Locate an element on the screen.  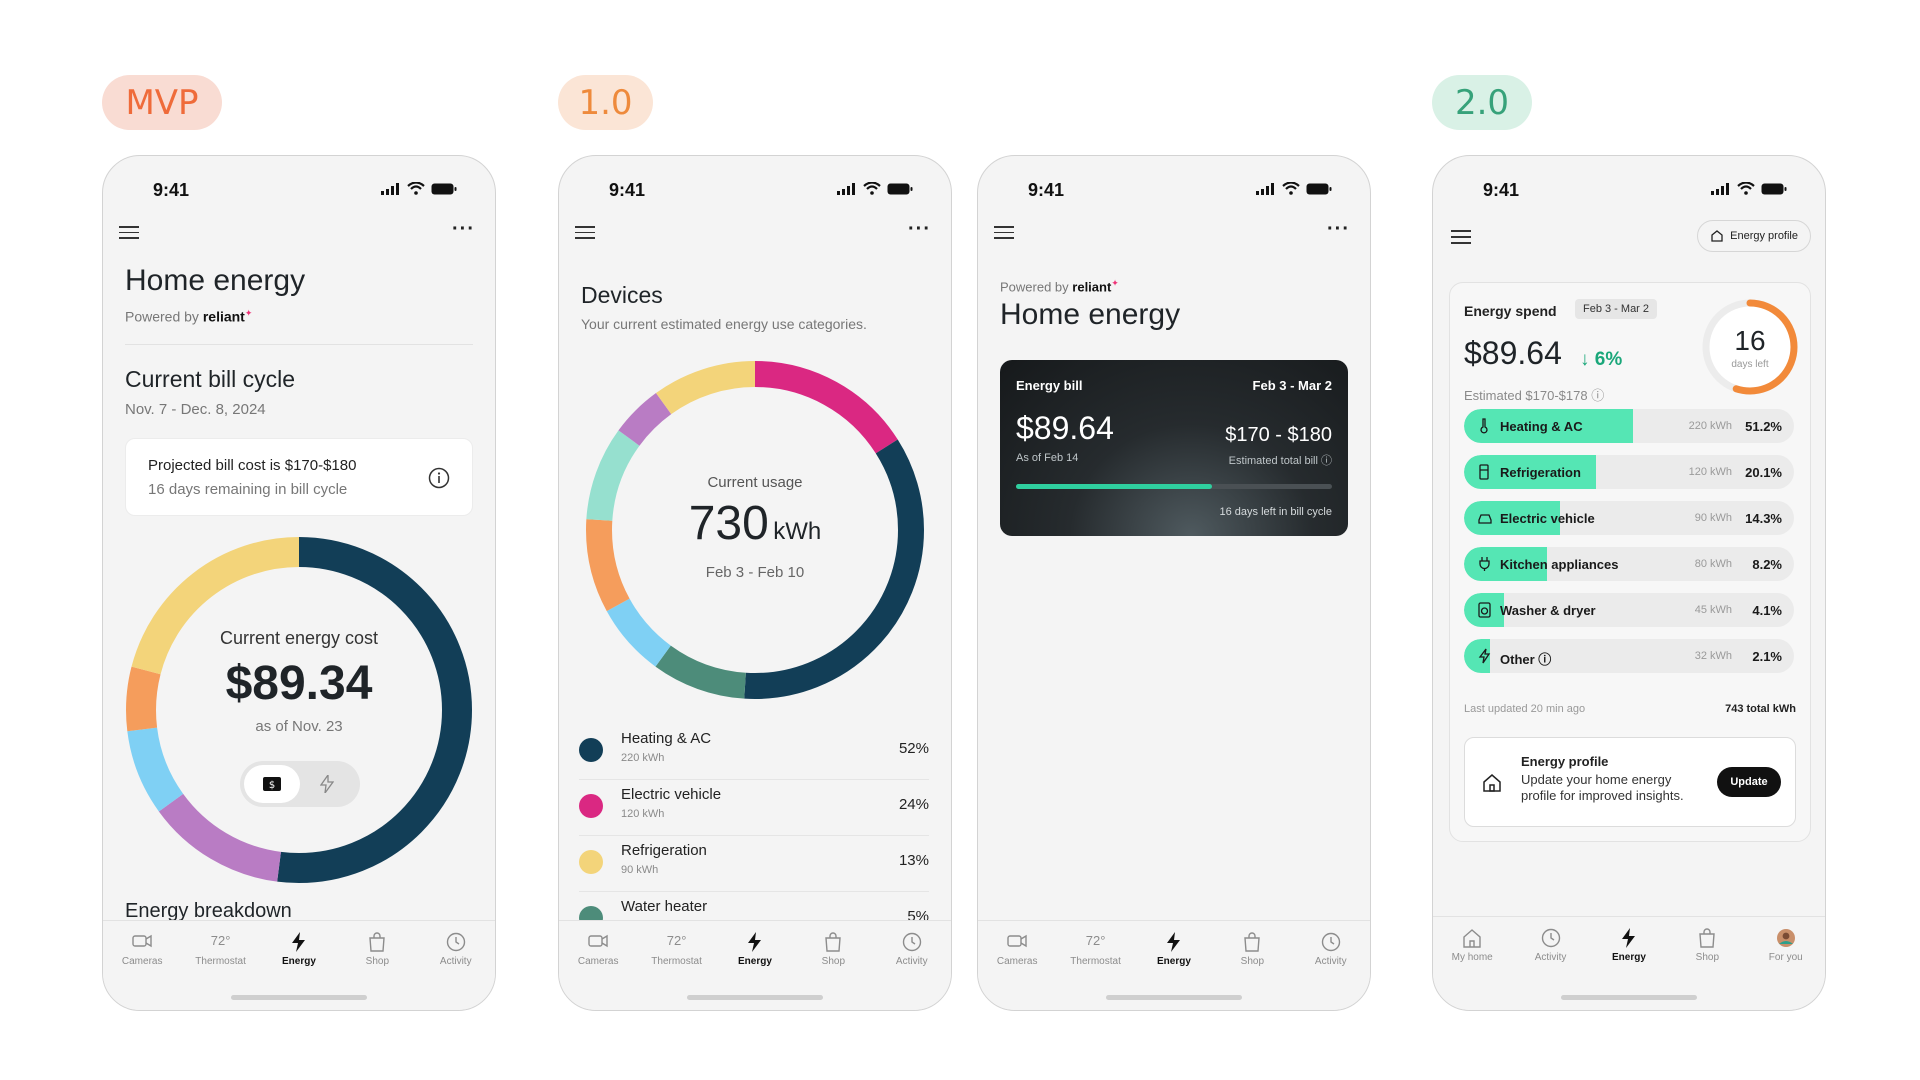
info-icon is located at coordinates (439, 478).